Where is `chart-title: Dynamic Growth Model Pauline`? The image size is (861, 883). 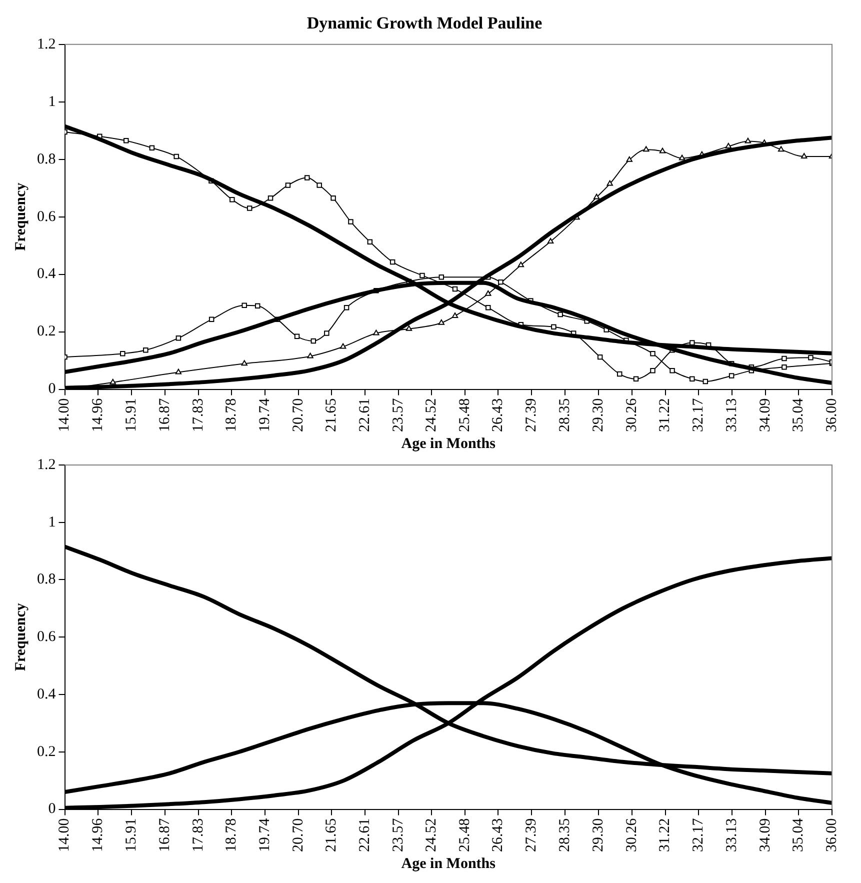
chart-title: Dynamic Growth Model Pauline is located at coordinates (424, 23).